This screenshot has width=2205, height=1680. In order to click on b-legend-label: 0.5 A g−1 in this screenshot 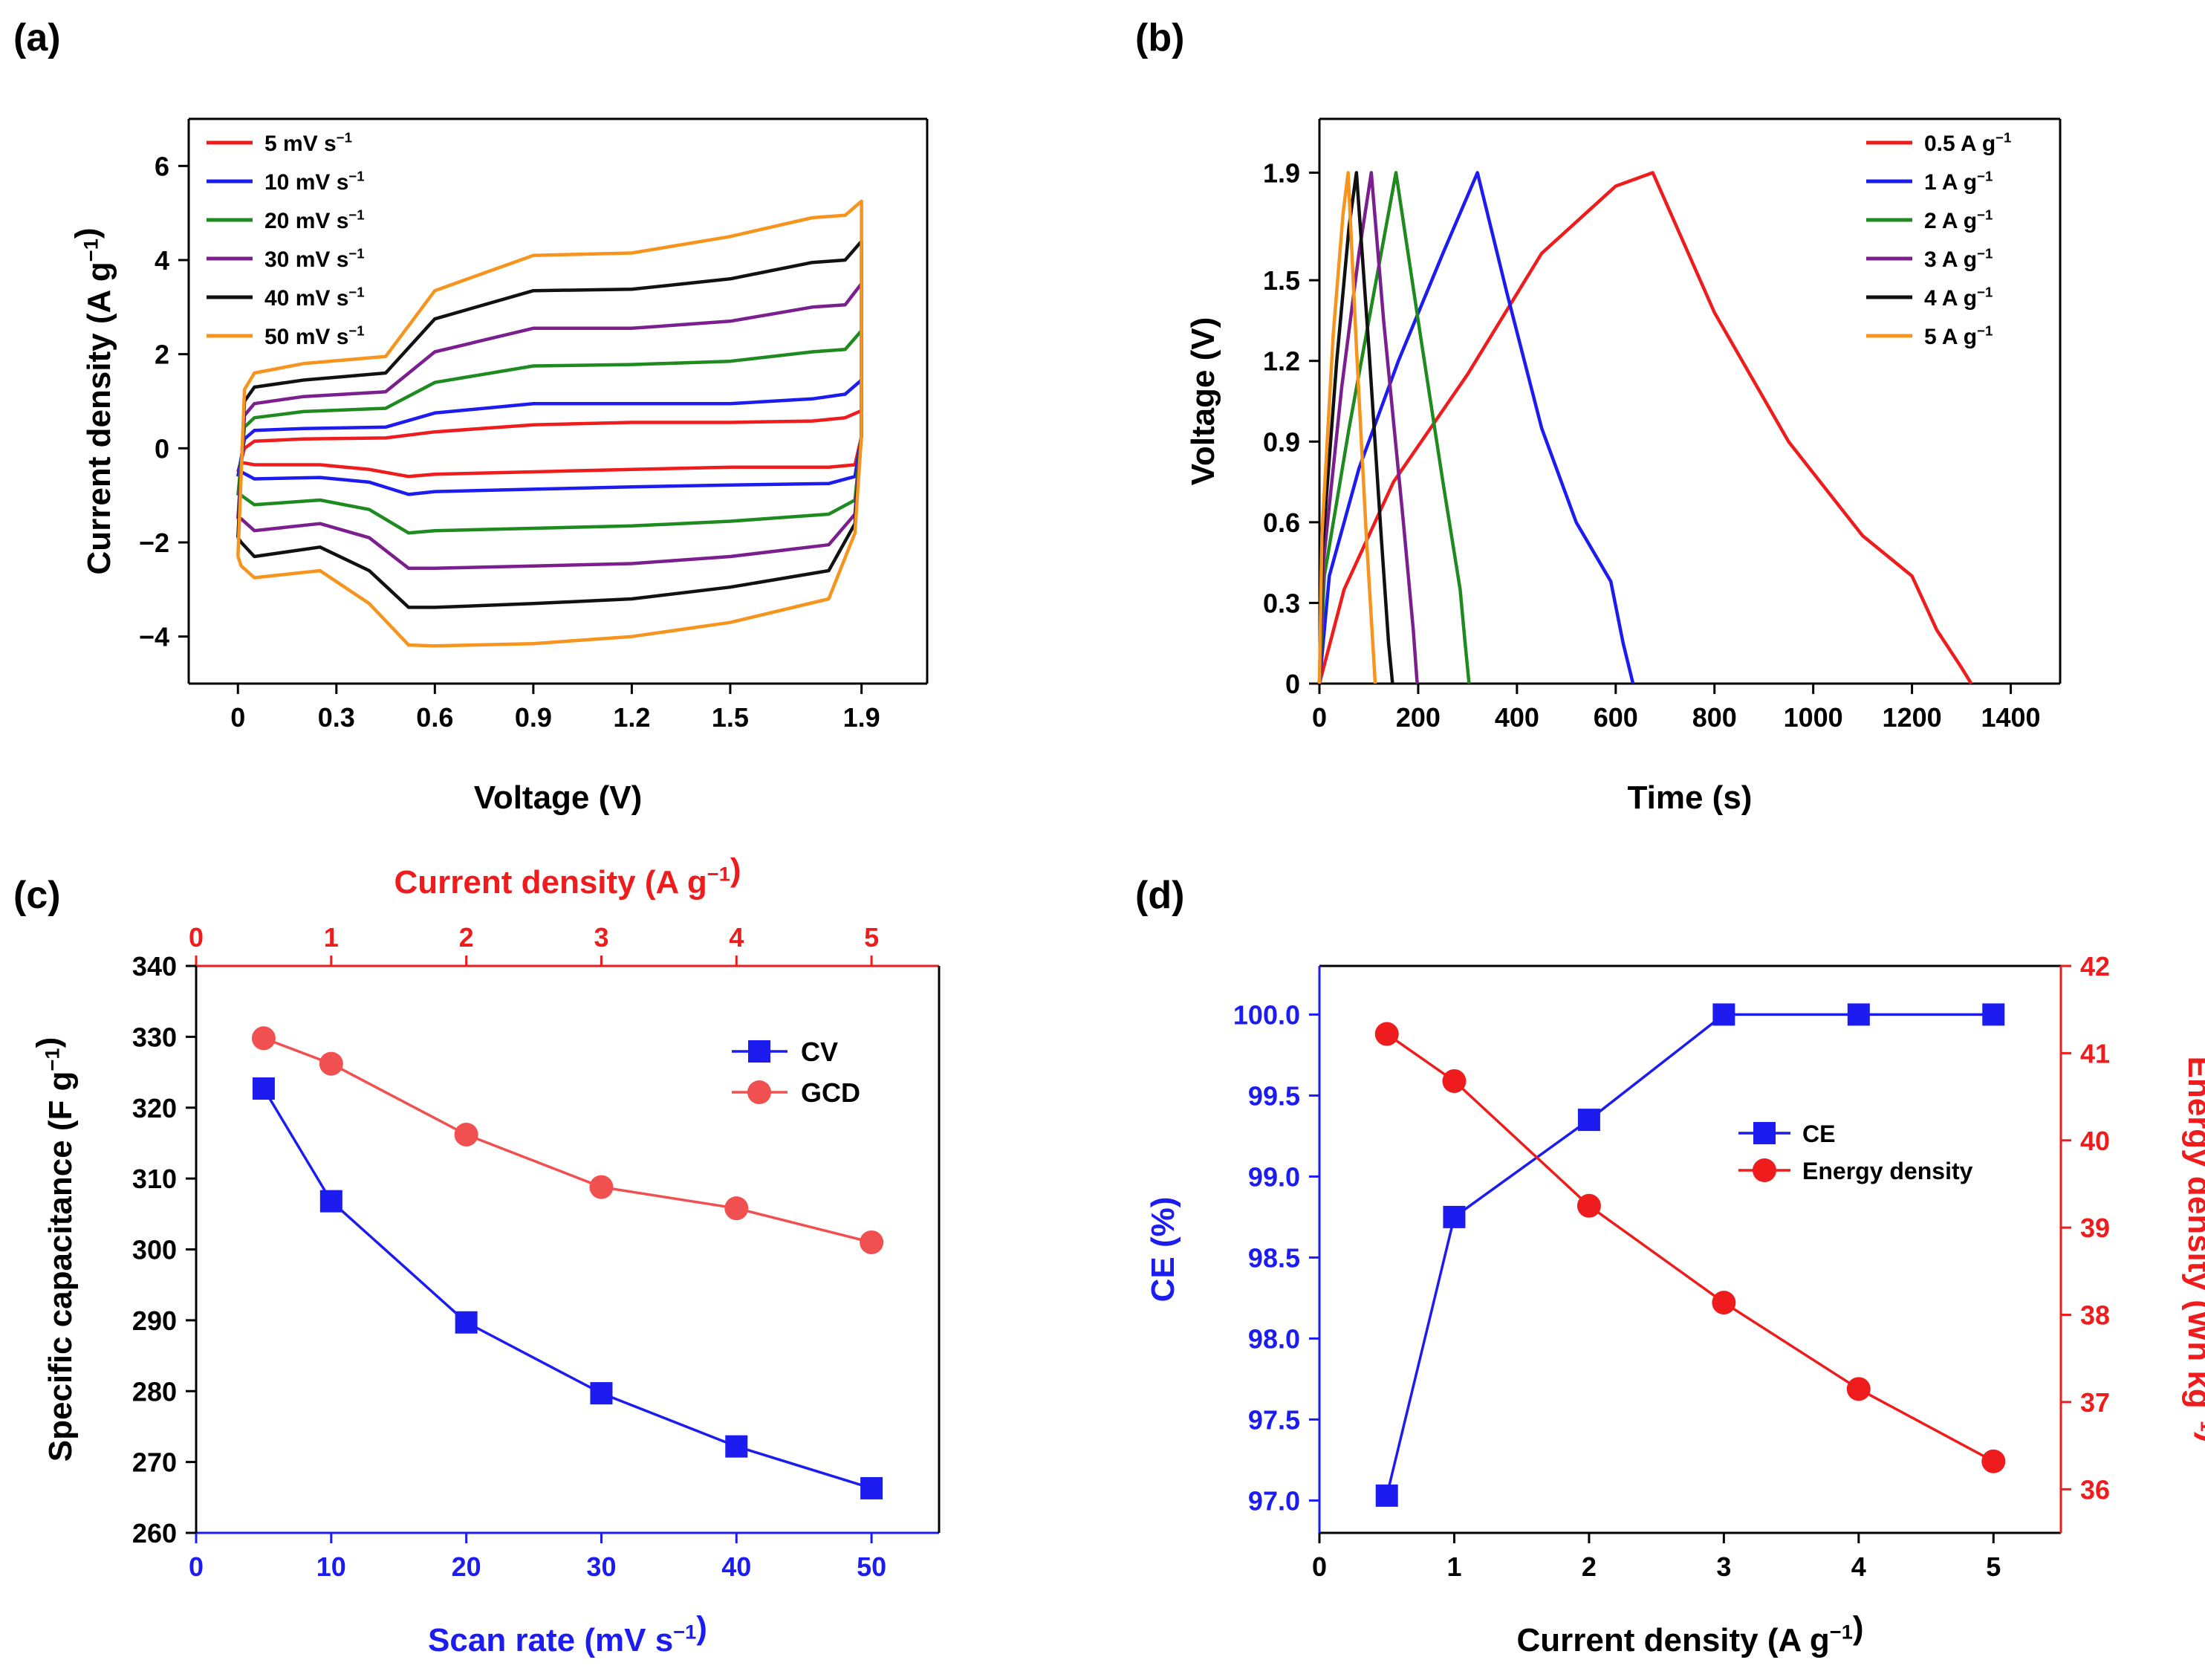, I will do `click(1968, 143)`.